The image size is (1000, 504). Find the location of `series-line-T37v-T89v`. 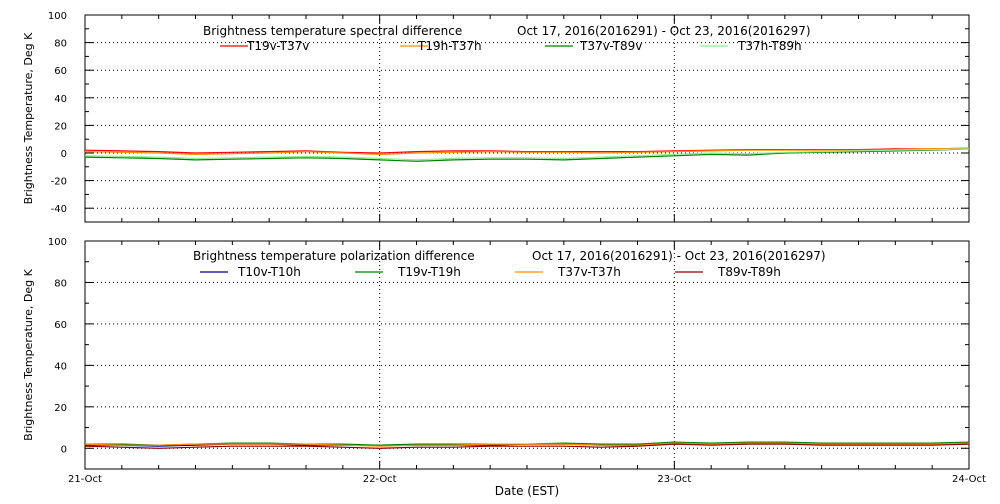

series-line-T37v-T89v is located at coordinates (527, 155).